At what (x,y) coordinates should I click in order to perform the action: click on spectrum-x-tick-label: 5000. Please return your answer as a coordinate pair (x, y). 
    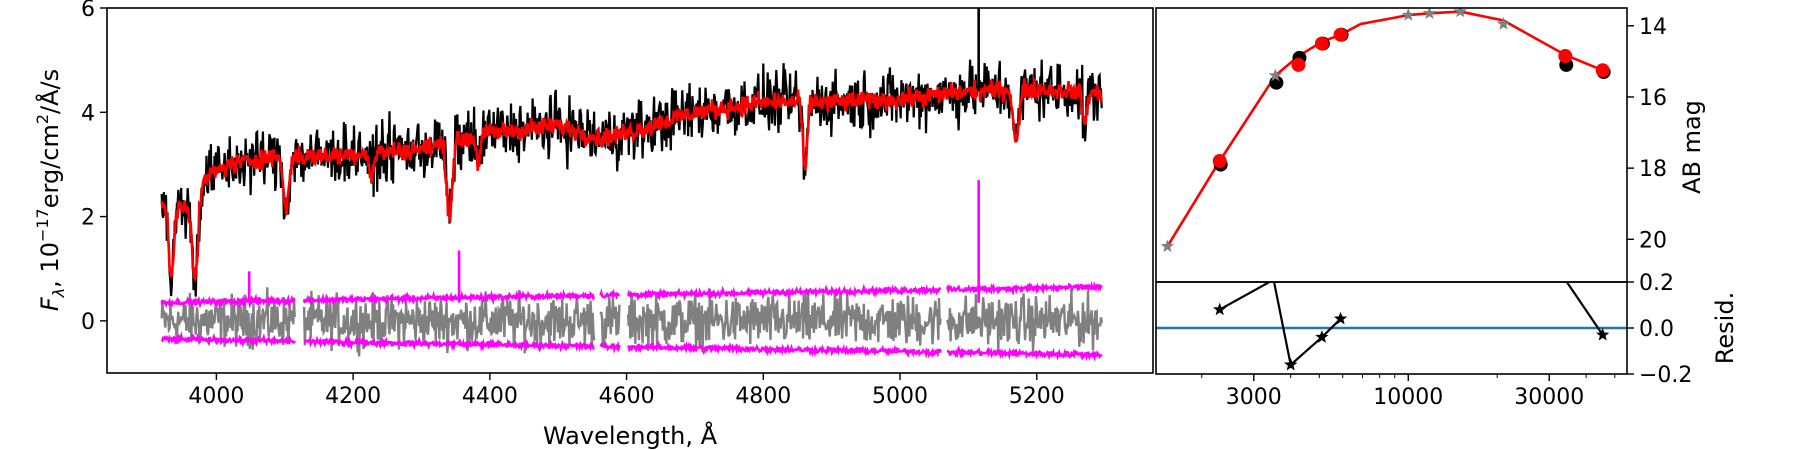
    Looking at the image, I should click on (900, 396).